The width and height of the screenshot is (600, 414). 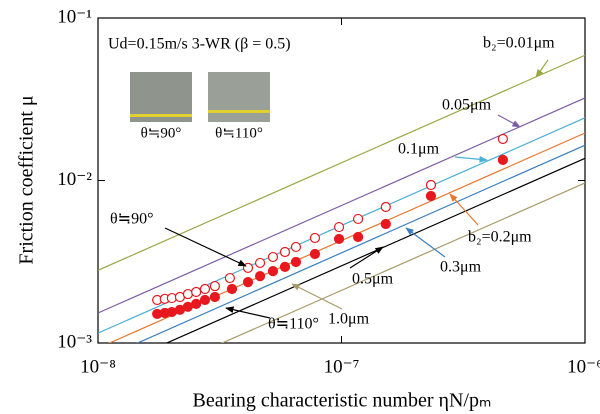 What do you see at coordinates (74, 16) in the screenshot?
I see `y-tick-label: 10⁻¹` at bounding box center [74, 16].